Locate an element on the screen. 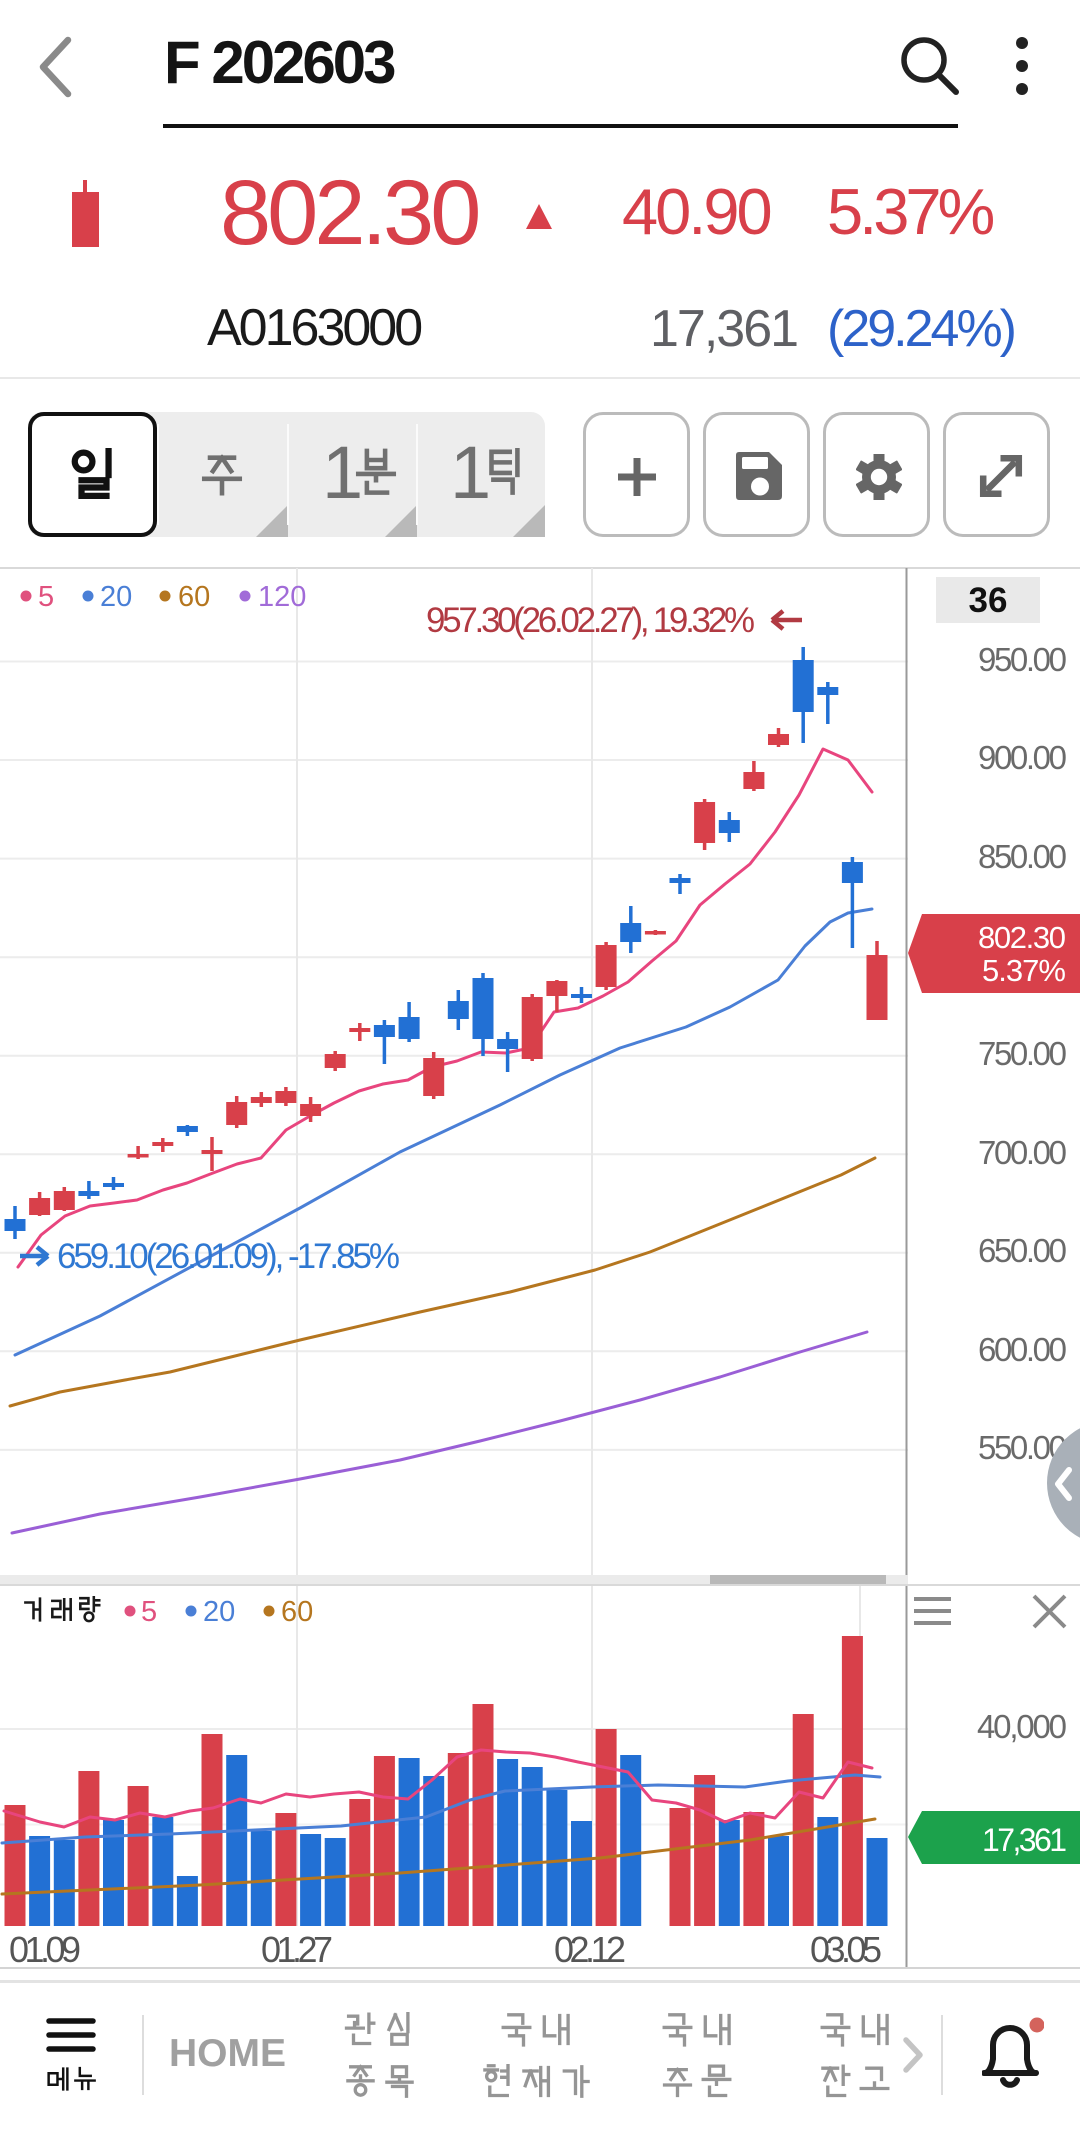 The height and width of the screenshot is (2130, 1080). svg-text: 02.12 is located at coordinates (590, 1949).